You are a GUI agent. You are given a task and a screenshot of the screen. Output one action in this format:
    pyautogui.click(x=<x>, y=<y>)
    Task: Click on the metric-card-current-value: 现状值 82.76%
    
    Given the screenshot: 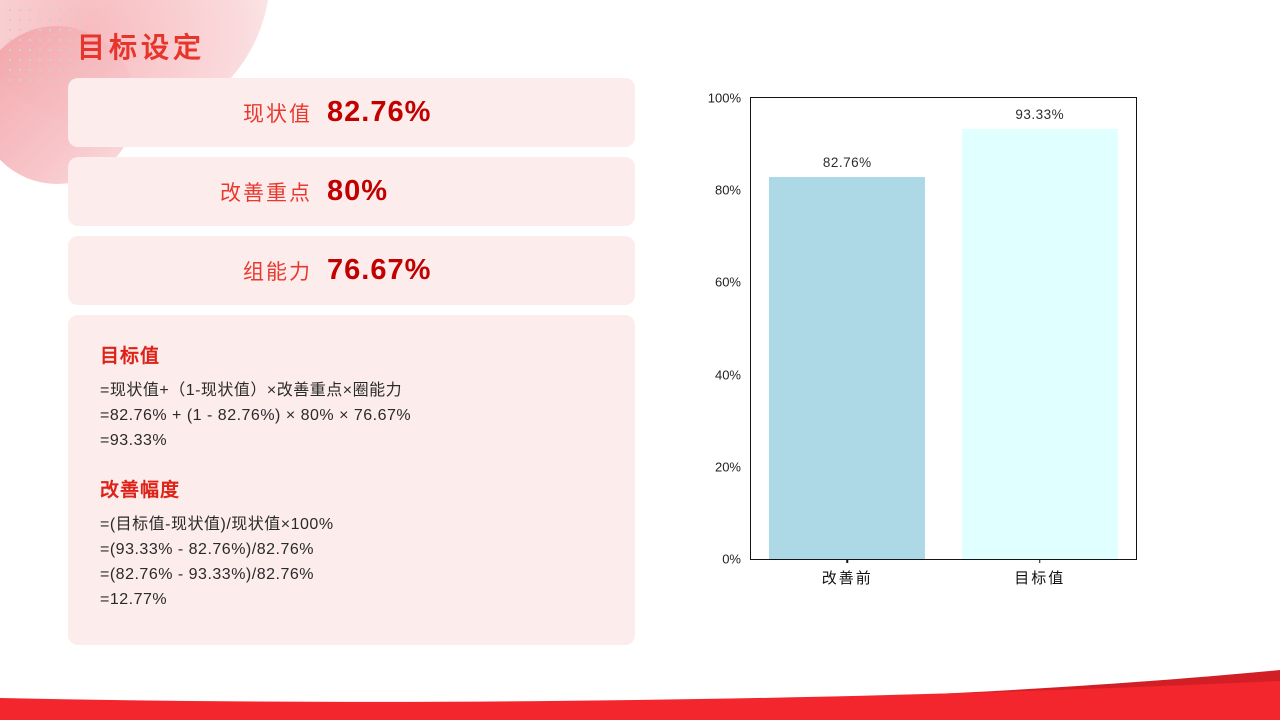 What is the action you would take?
    pyautogui.click(x=351, y=112)
    